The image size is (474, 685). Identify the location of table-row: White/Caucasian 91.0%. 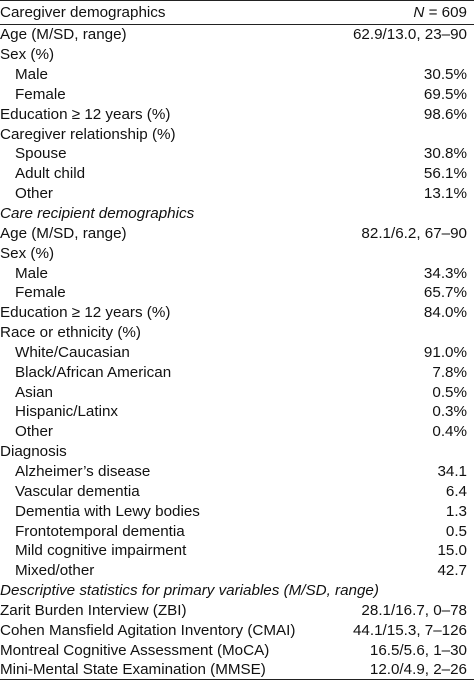
(237, 353).